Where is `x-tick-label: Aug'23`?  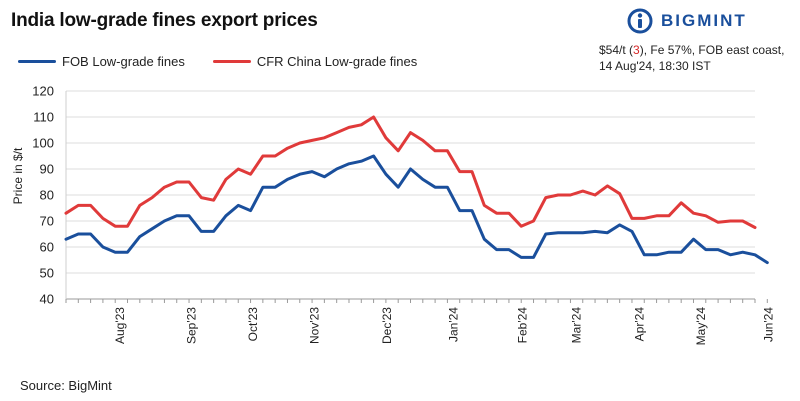
x-tick-label: Aug'23 is located at coordinates (120, 325).